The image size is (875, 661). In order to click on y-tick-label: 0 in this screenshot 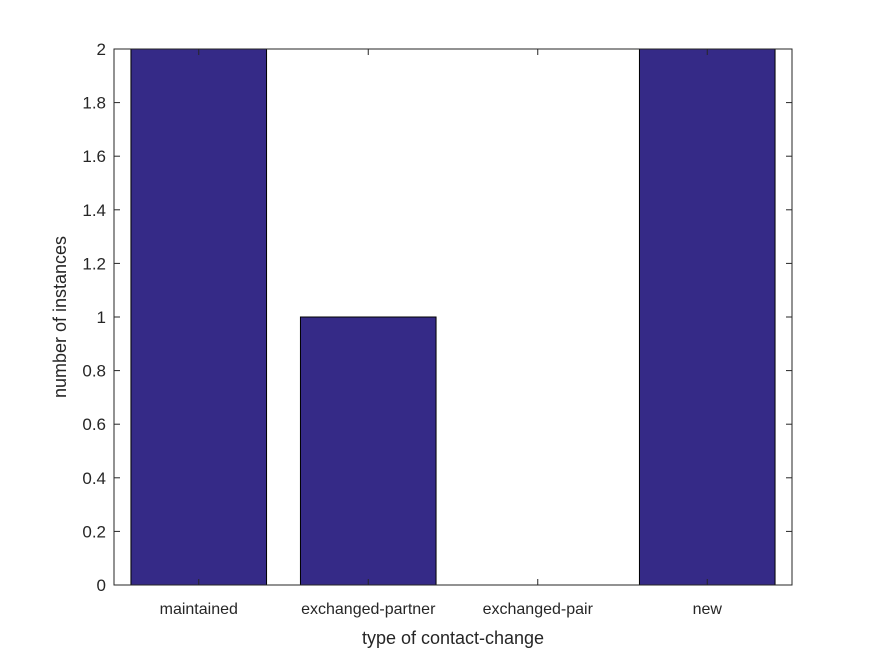, I will do `click(101, 585)`.